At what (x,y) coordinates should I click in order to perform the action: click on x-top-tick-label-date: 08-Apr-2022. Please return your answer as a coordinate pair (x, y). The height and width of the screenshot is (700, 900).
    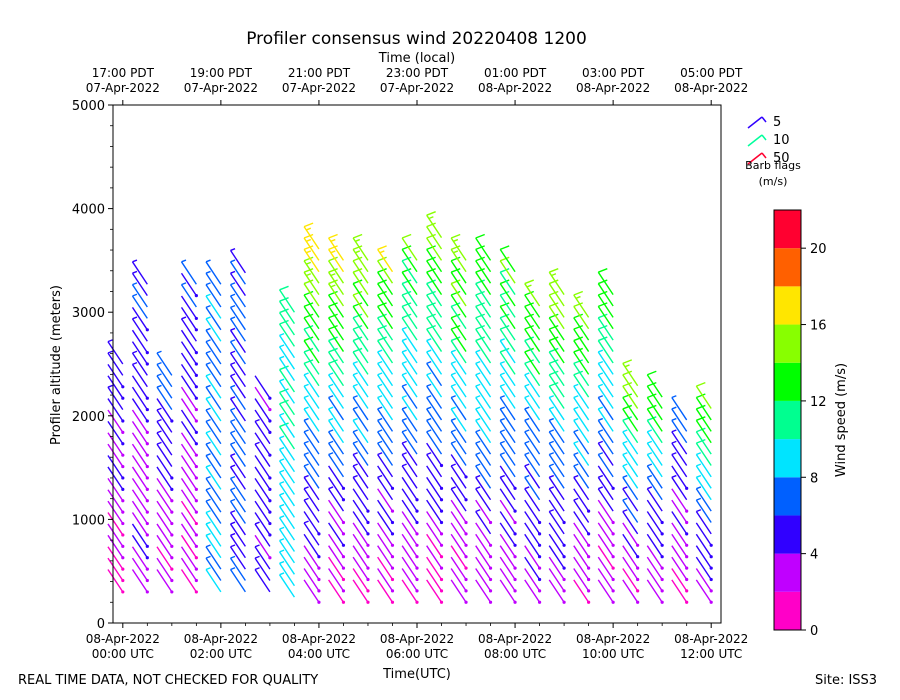
    Looking at the image, I should click on (515, 88).